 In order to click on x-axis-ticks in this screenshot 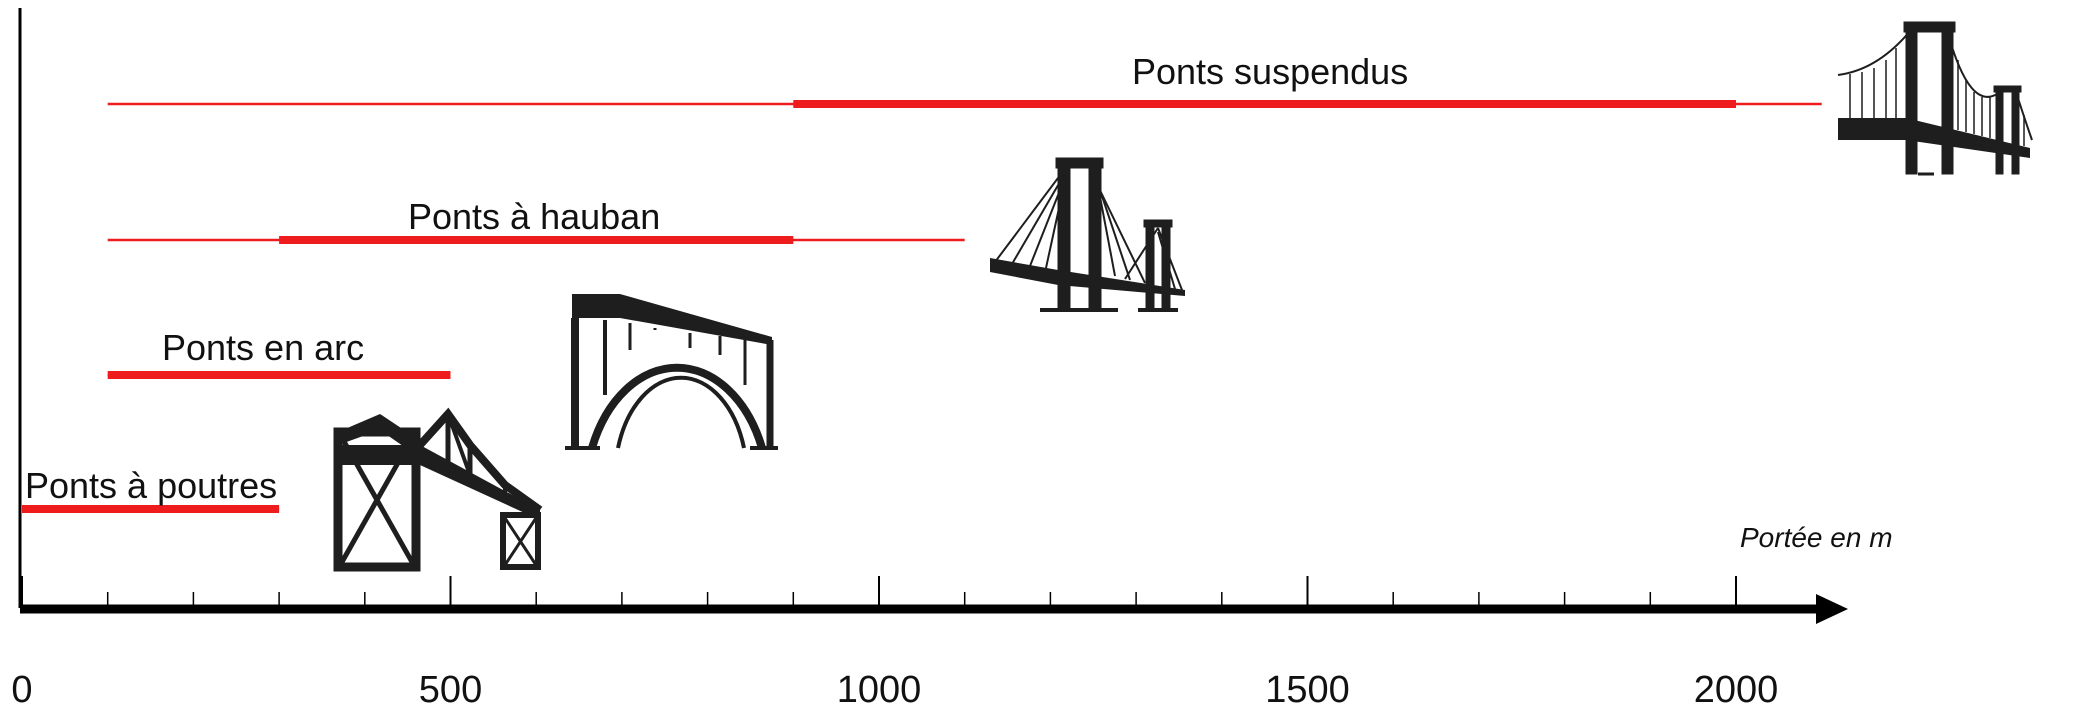, I will do `click(879, 592)`.